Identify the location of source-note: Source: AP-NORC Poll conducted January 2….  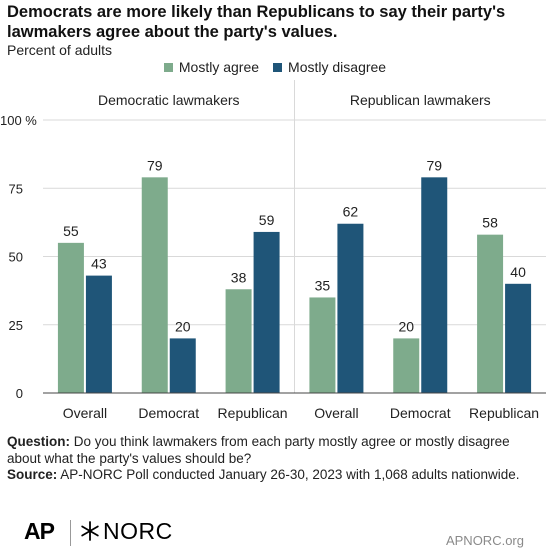
(275, 475).